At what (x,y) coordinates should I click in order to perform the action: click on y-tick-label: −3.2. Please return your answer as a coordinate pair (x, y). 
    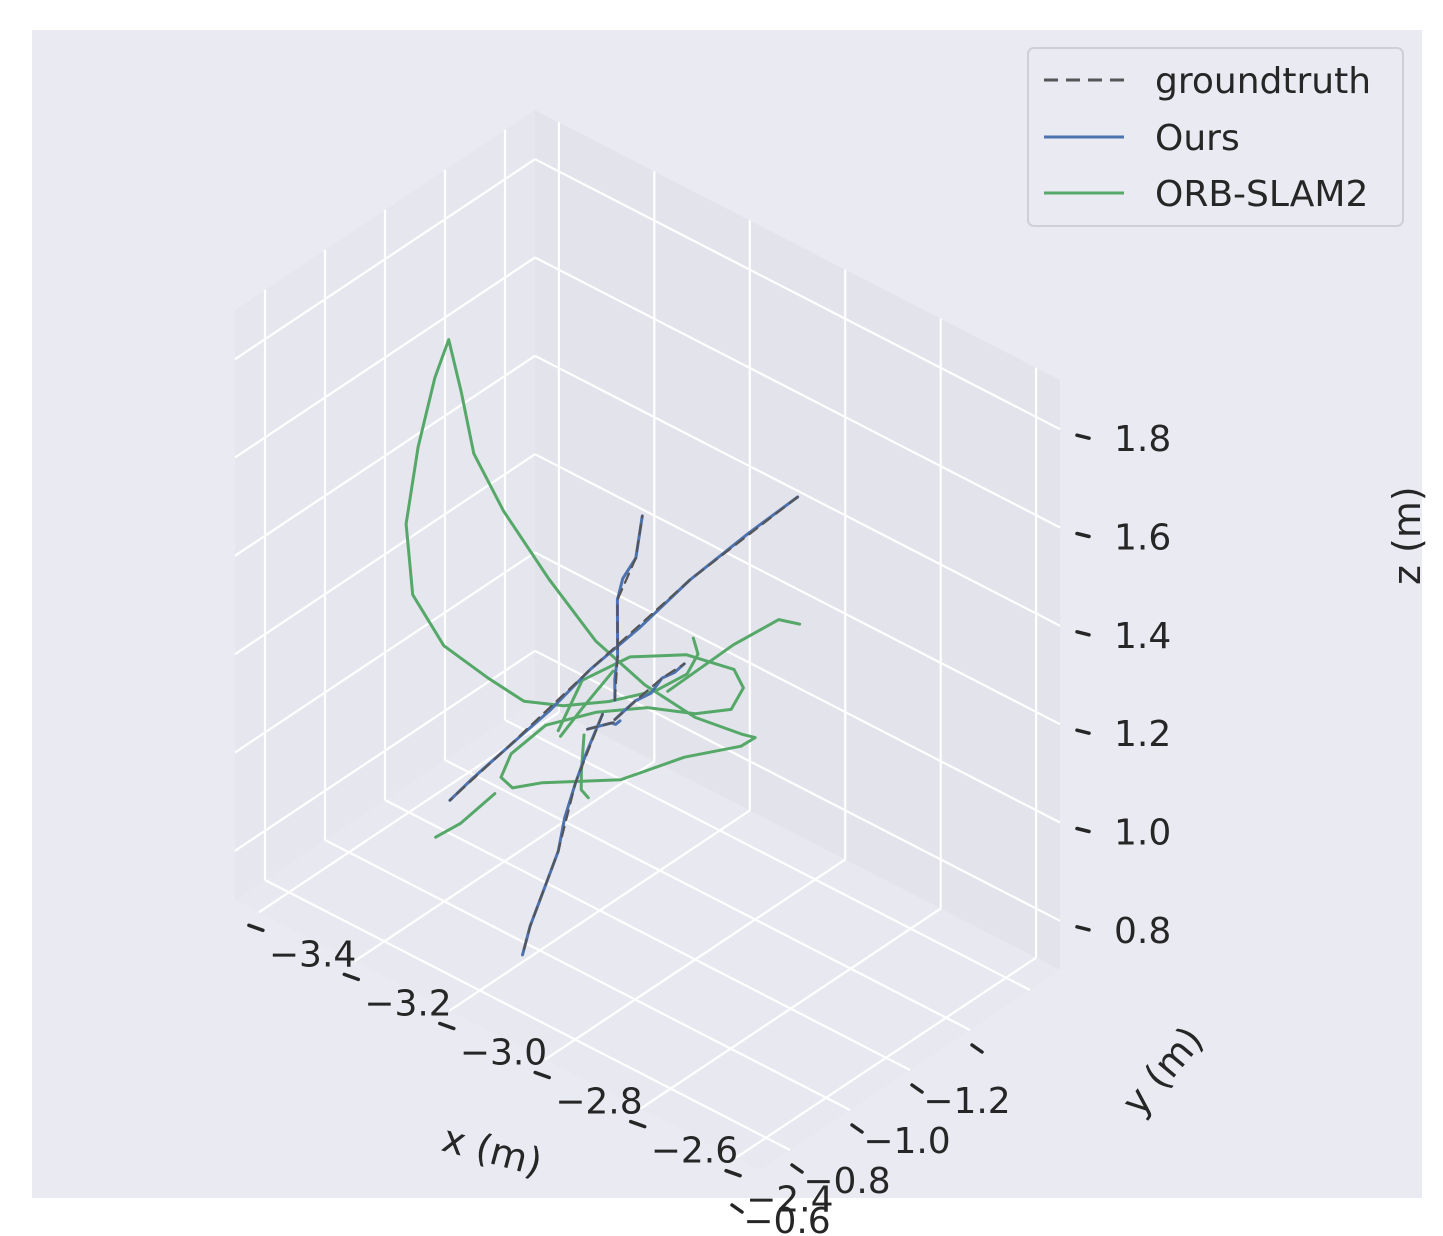
    Looking at the image, I should click on (407, 1003).